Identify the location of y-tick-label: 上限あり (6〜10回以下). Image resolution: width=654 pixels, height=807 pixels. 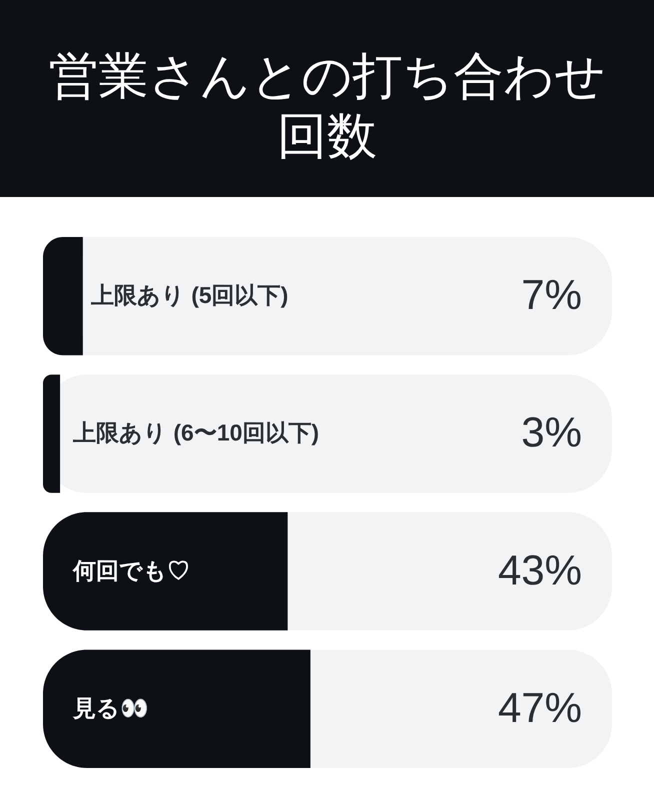
(196, 433).